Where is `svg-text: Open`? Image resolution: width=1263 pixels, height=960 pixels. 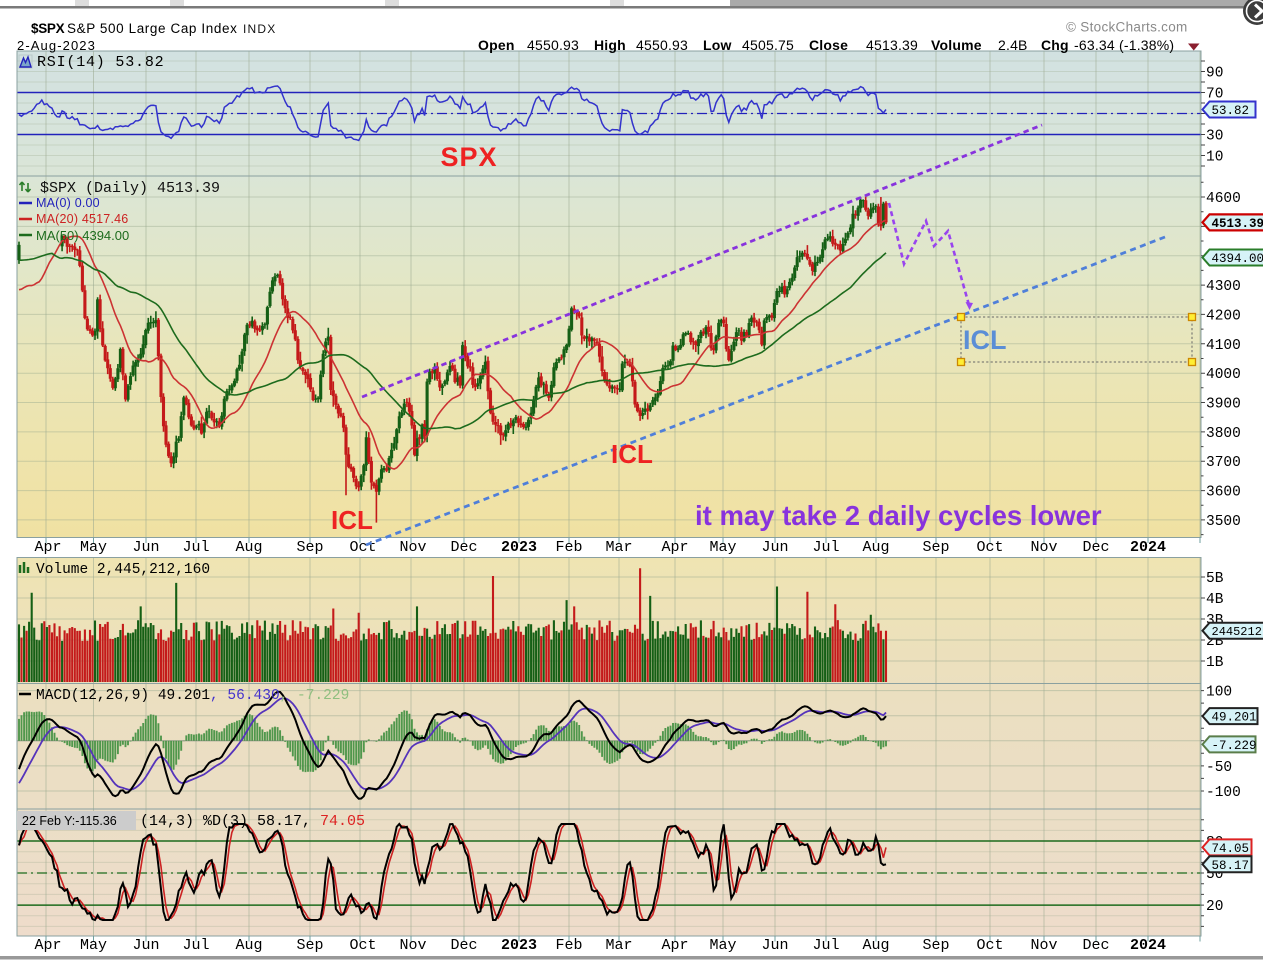
svg-text: Open is located at coordinates (496, 45).